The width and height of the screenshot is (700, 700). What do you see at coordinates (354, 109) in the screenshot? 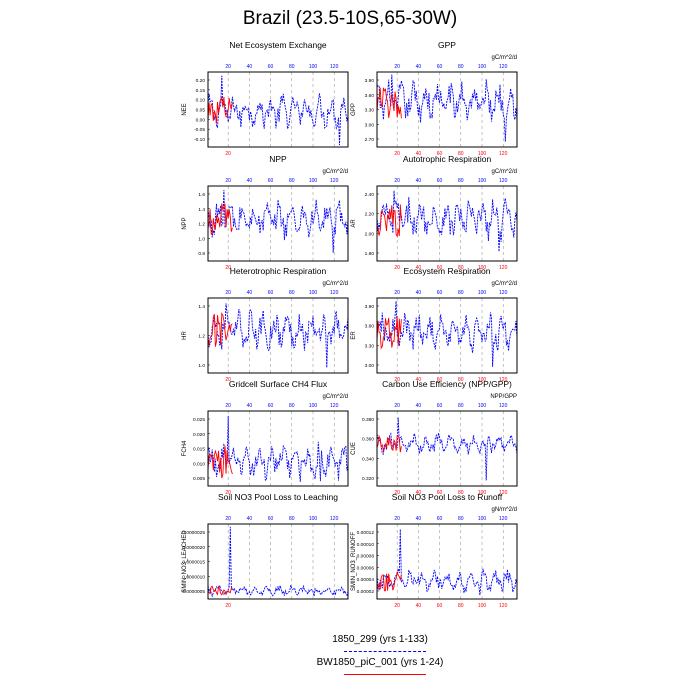
I see `y-axis-label: GPP` at bounding box center [354, 109].